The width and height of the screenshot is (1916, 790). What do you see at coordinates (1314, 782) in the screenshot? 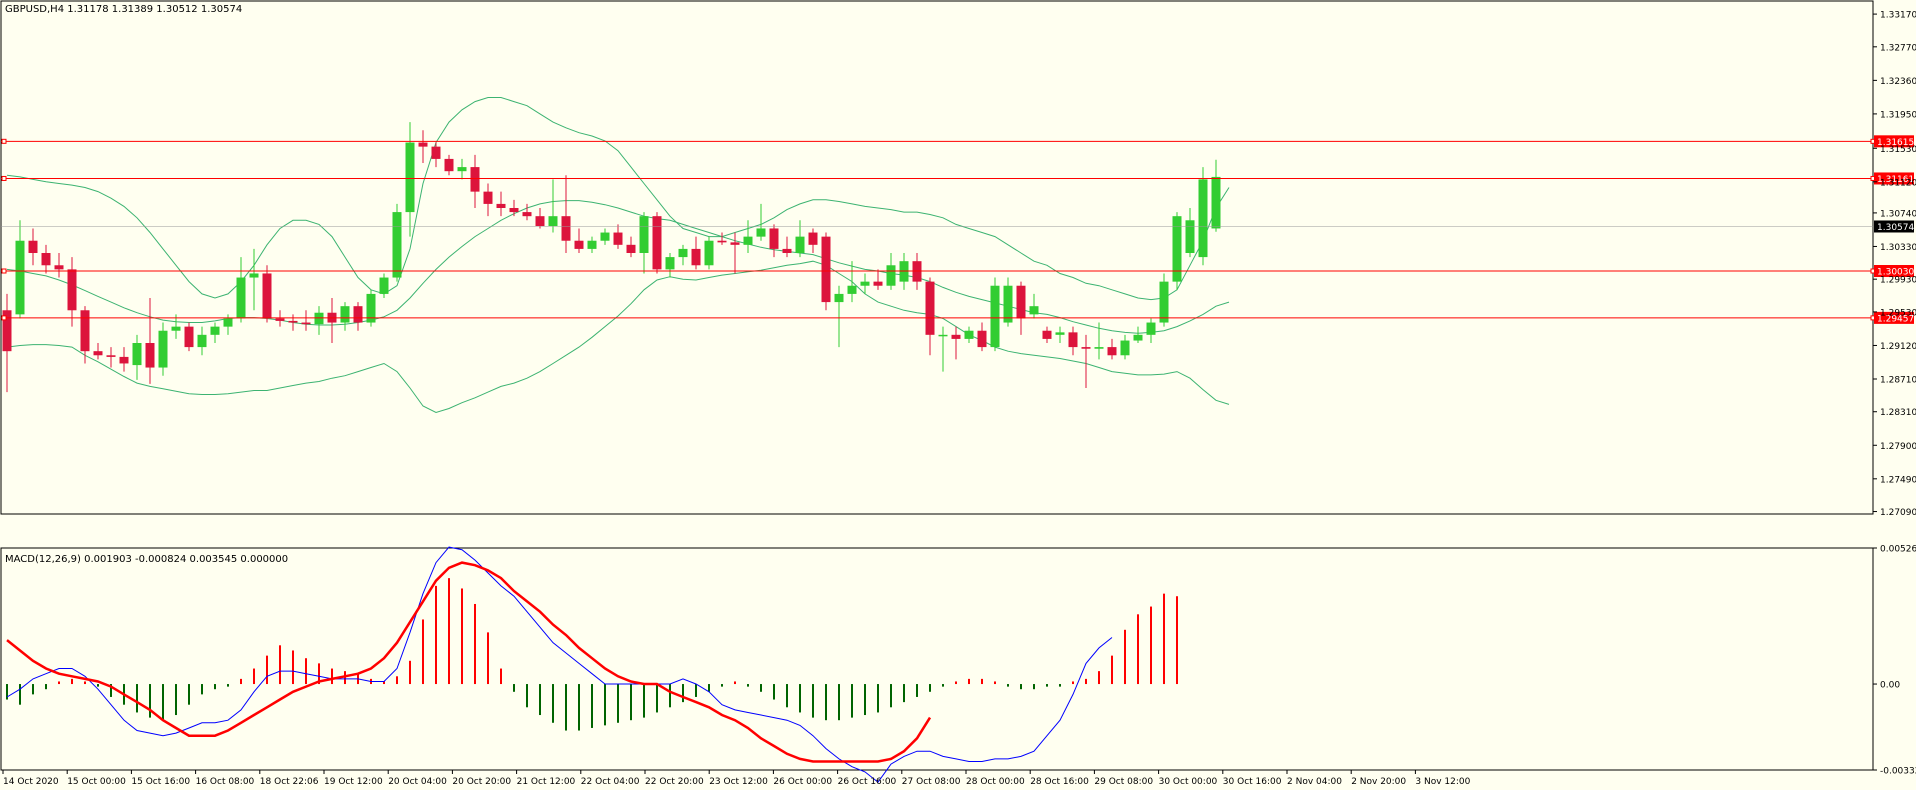
I see `x-tick-label: 2 Nov 04:00` at bounding box center [1314, 782].